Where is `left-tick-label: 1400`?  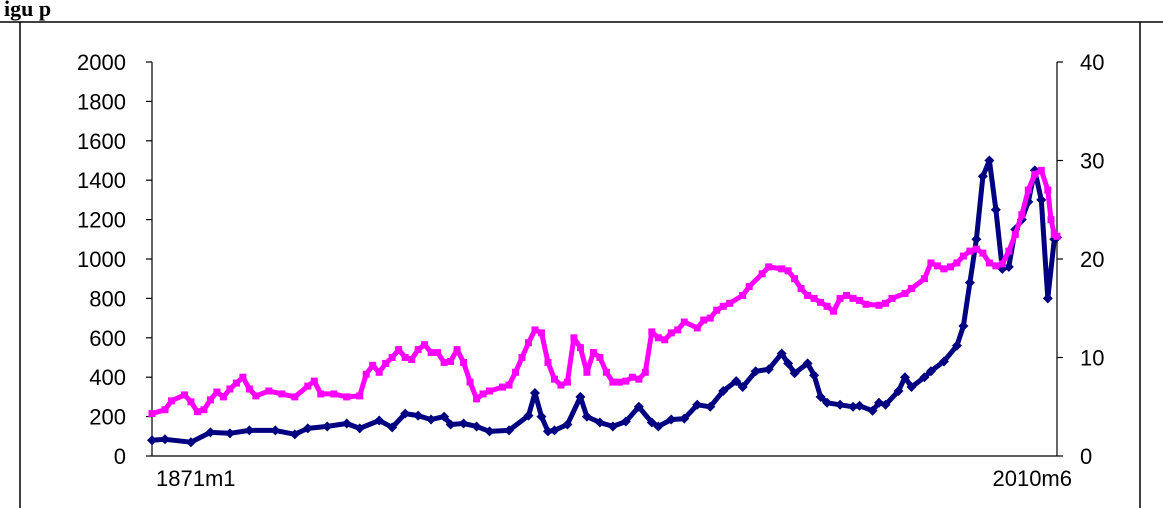 left-tick-label: 1400 is located at coordinates (101, 180).